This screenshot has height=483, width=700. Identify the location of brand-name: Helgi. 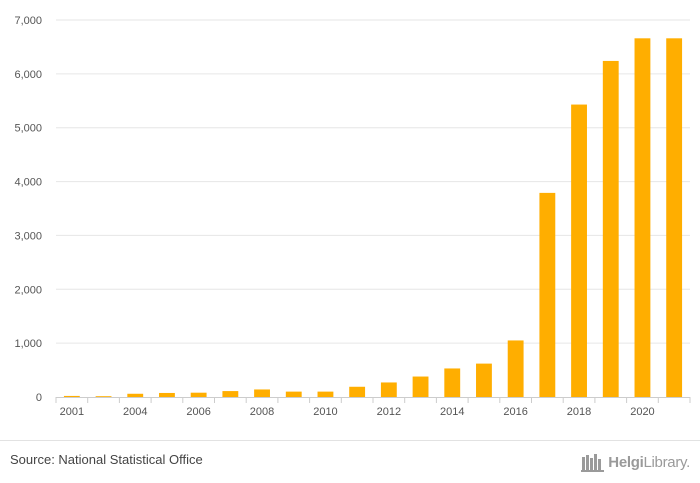
(626, 462).